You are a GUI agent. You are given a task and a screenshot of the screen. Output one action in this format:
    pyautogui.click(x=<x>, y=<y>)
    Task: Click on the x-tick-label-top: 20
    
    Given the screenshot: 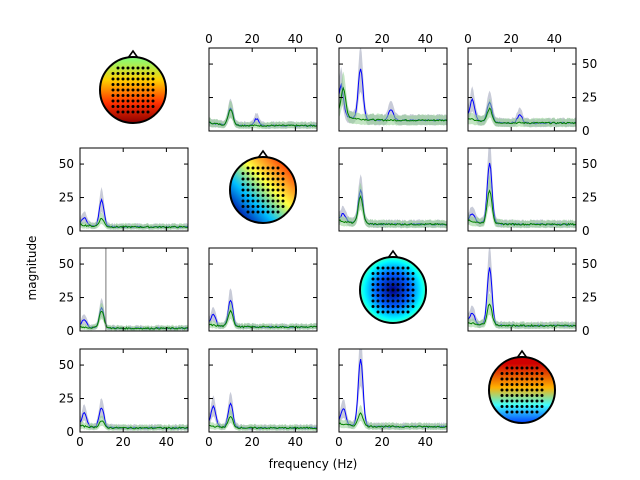 What is the action you would take?
    pyautogui.click(x=382, y=39)
    